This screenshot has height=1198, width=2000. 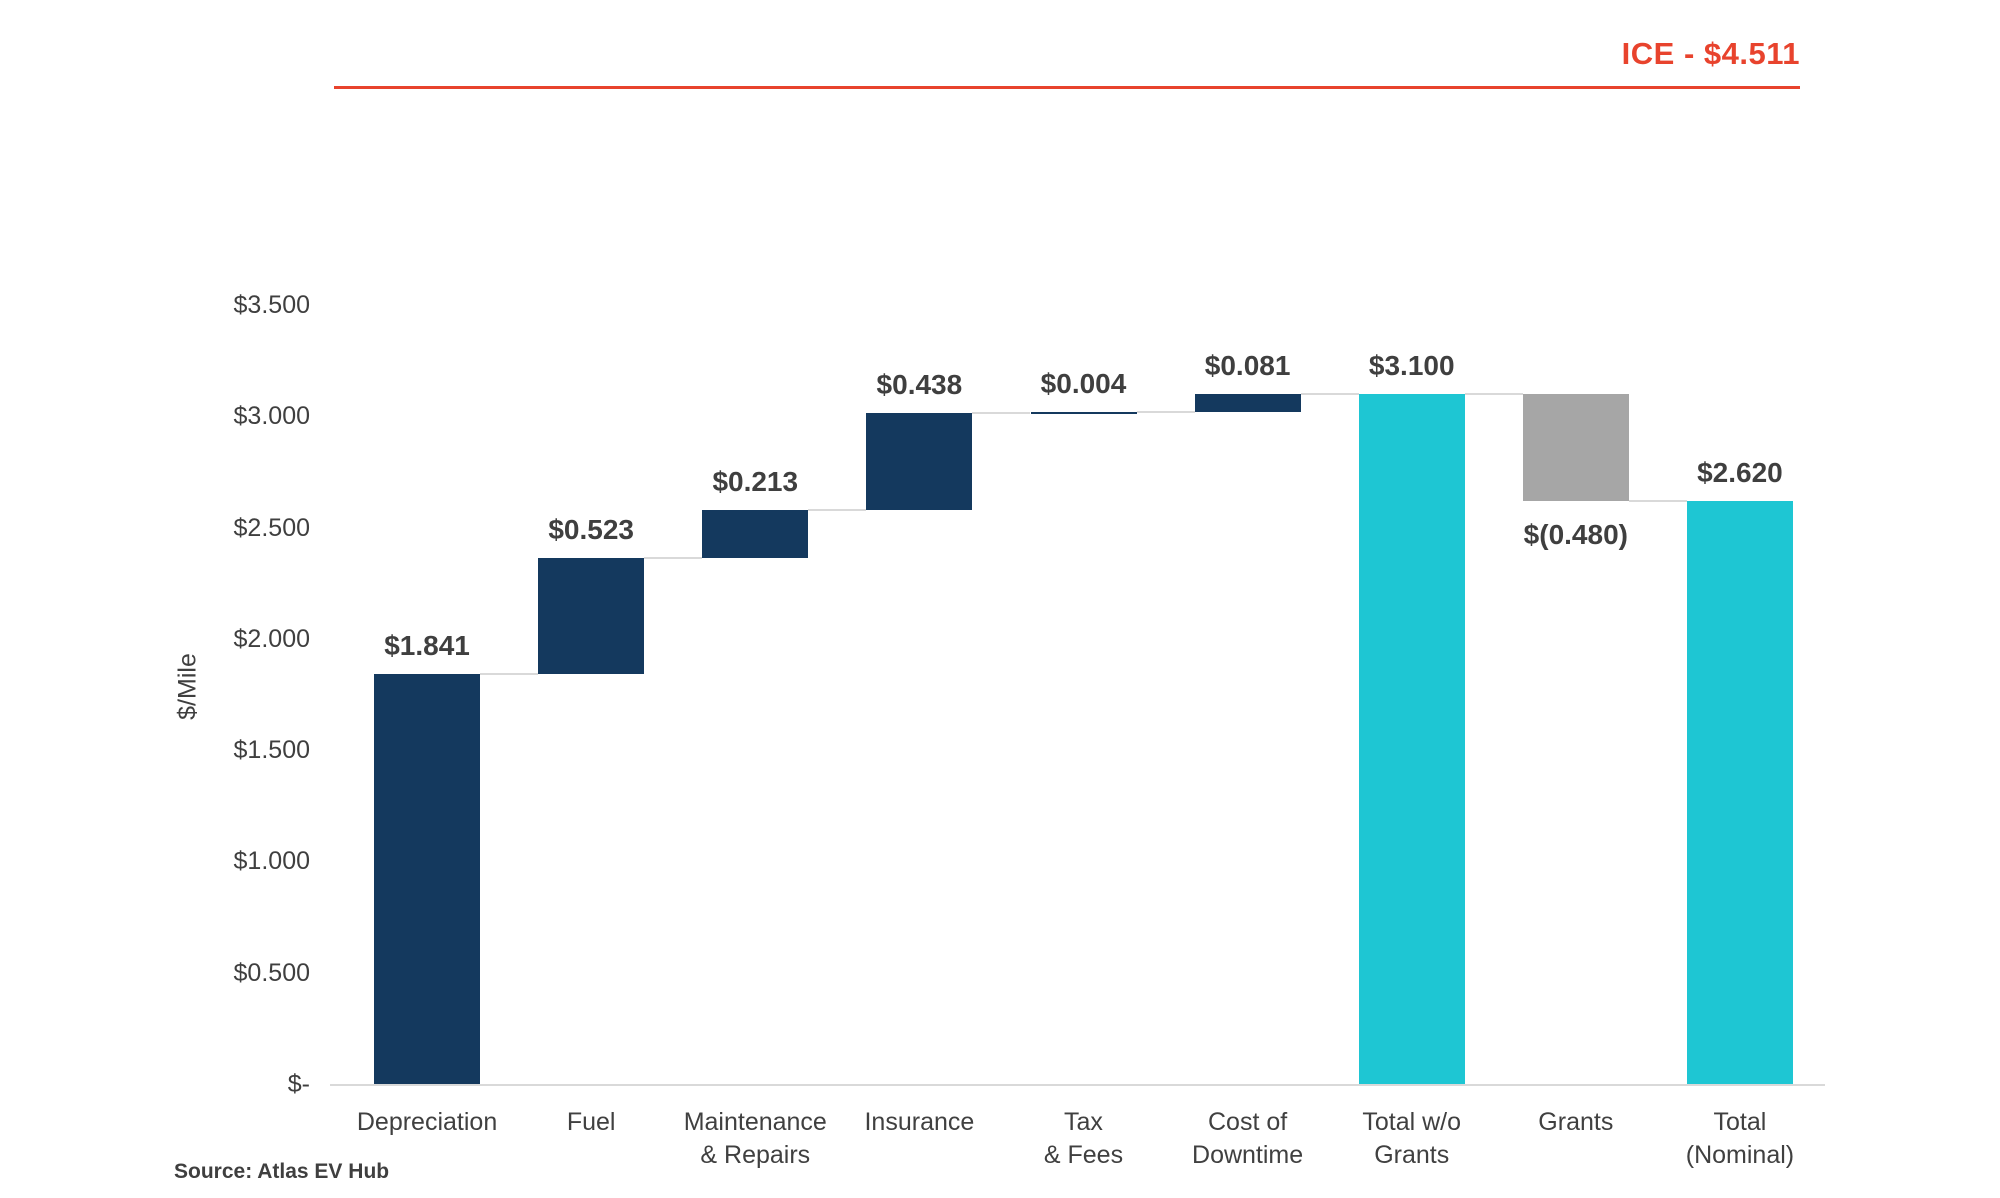 I want to click on bar-value-label-insurance: $0.438, so click(x=919, y=384).